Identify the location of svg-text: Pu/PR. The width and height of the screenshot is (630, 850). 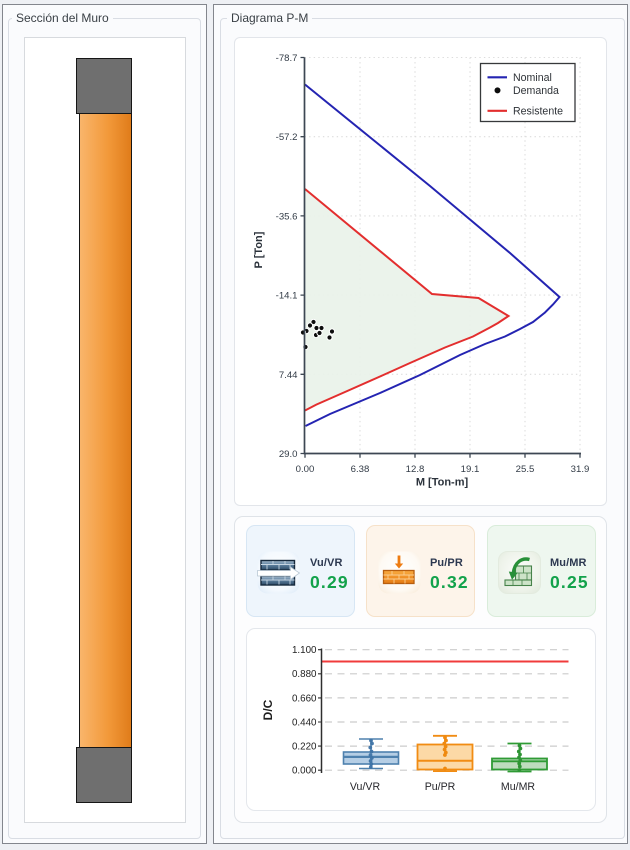
(440, 787).